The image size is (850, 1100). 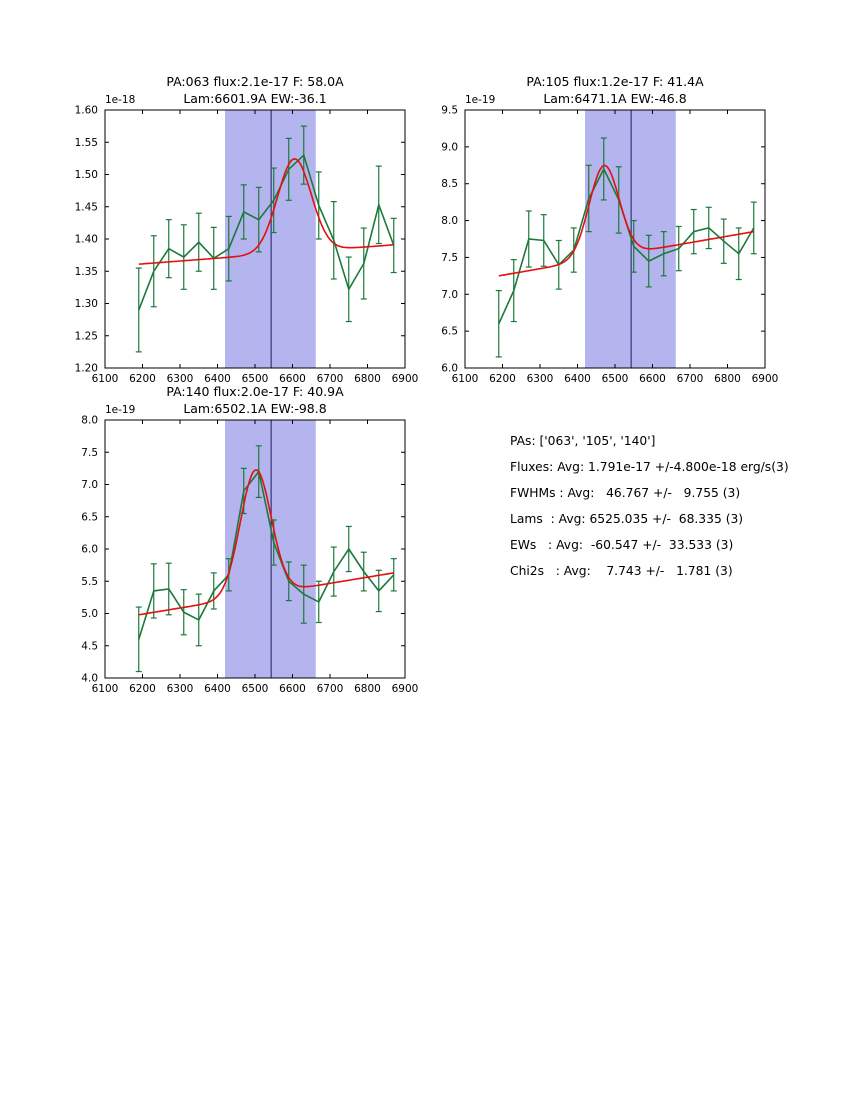 I want to click on y-tick-label: 5.5, so click(x=89, y=582).